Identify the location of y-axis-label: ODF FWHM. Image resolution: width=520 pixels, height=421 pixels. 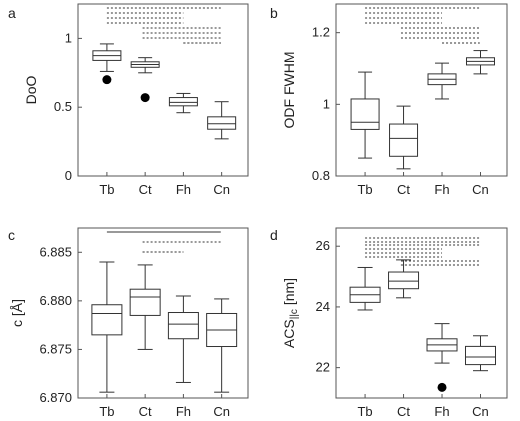
(289, 90).